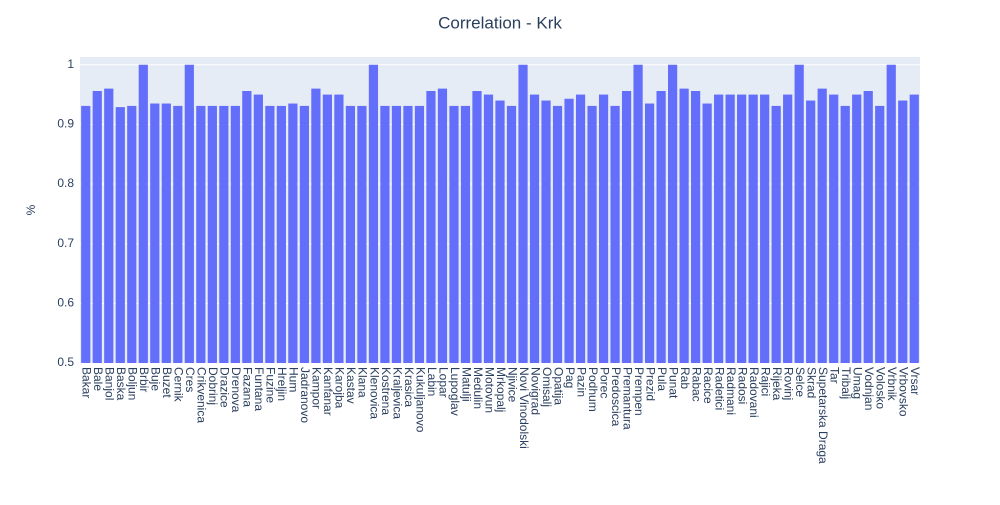 This screenshot has height=505, width=1000. I want to click on x-tick-label: Karojba, so click(340, 388).